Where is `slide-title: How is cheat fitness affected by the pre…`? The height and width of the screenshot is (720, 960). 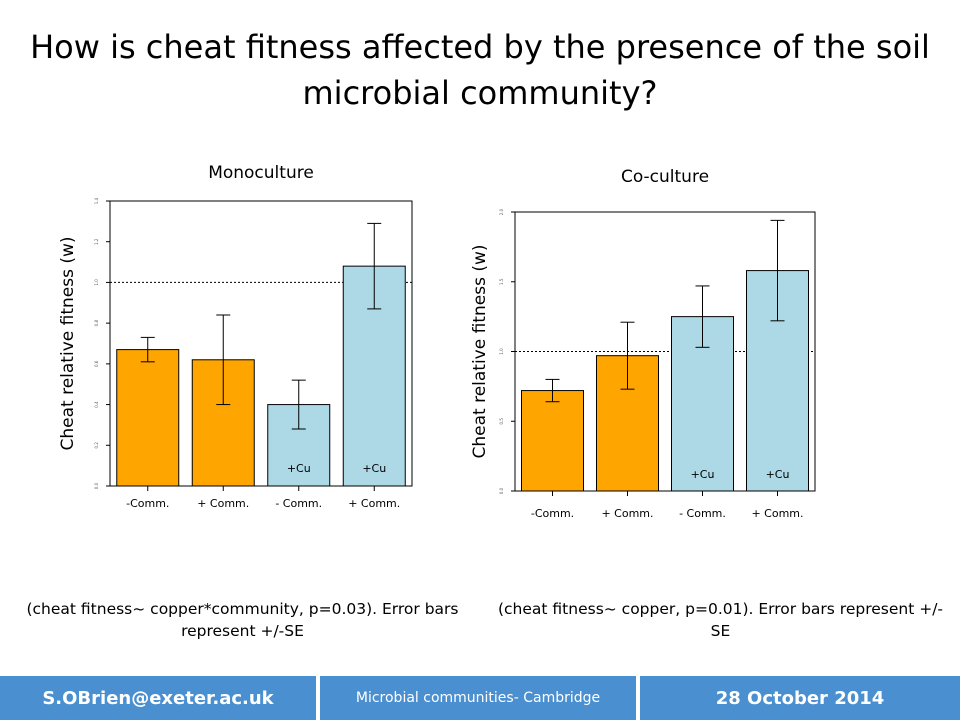
slide-title: How is cheat fitness affected by the pre… is located at coordinates (480, 70).